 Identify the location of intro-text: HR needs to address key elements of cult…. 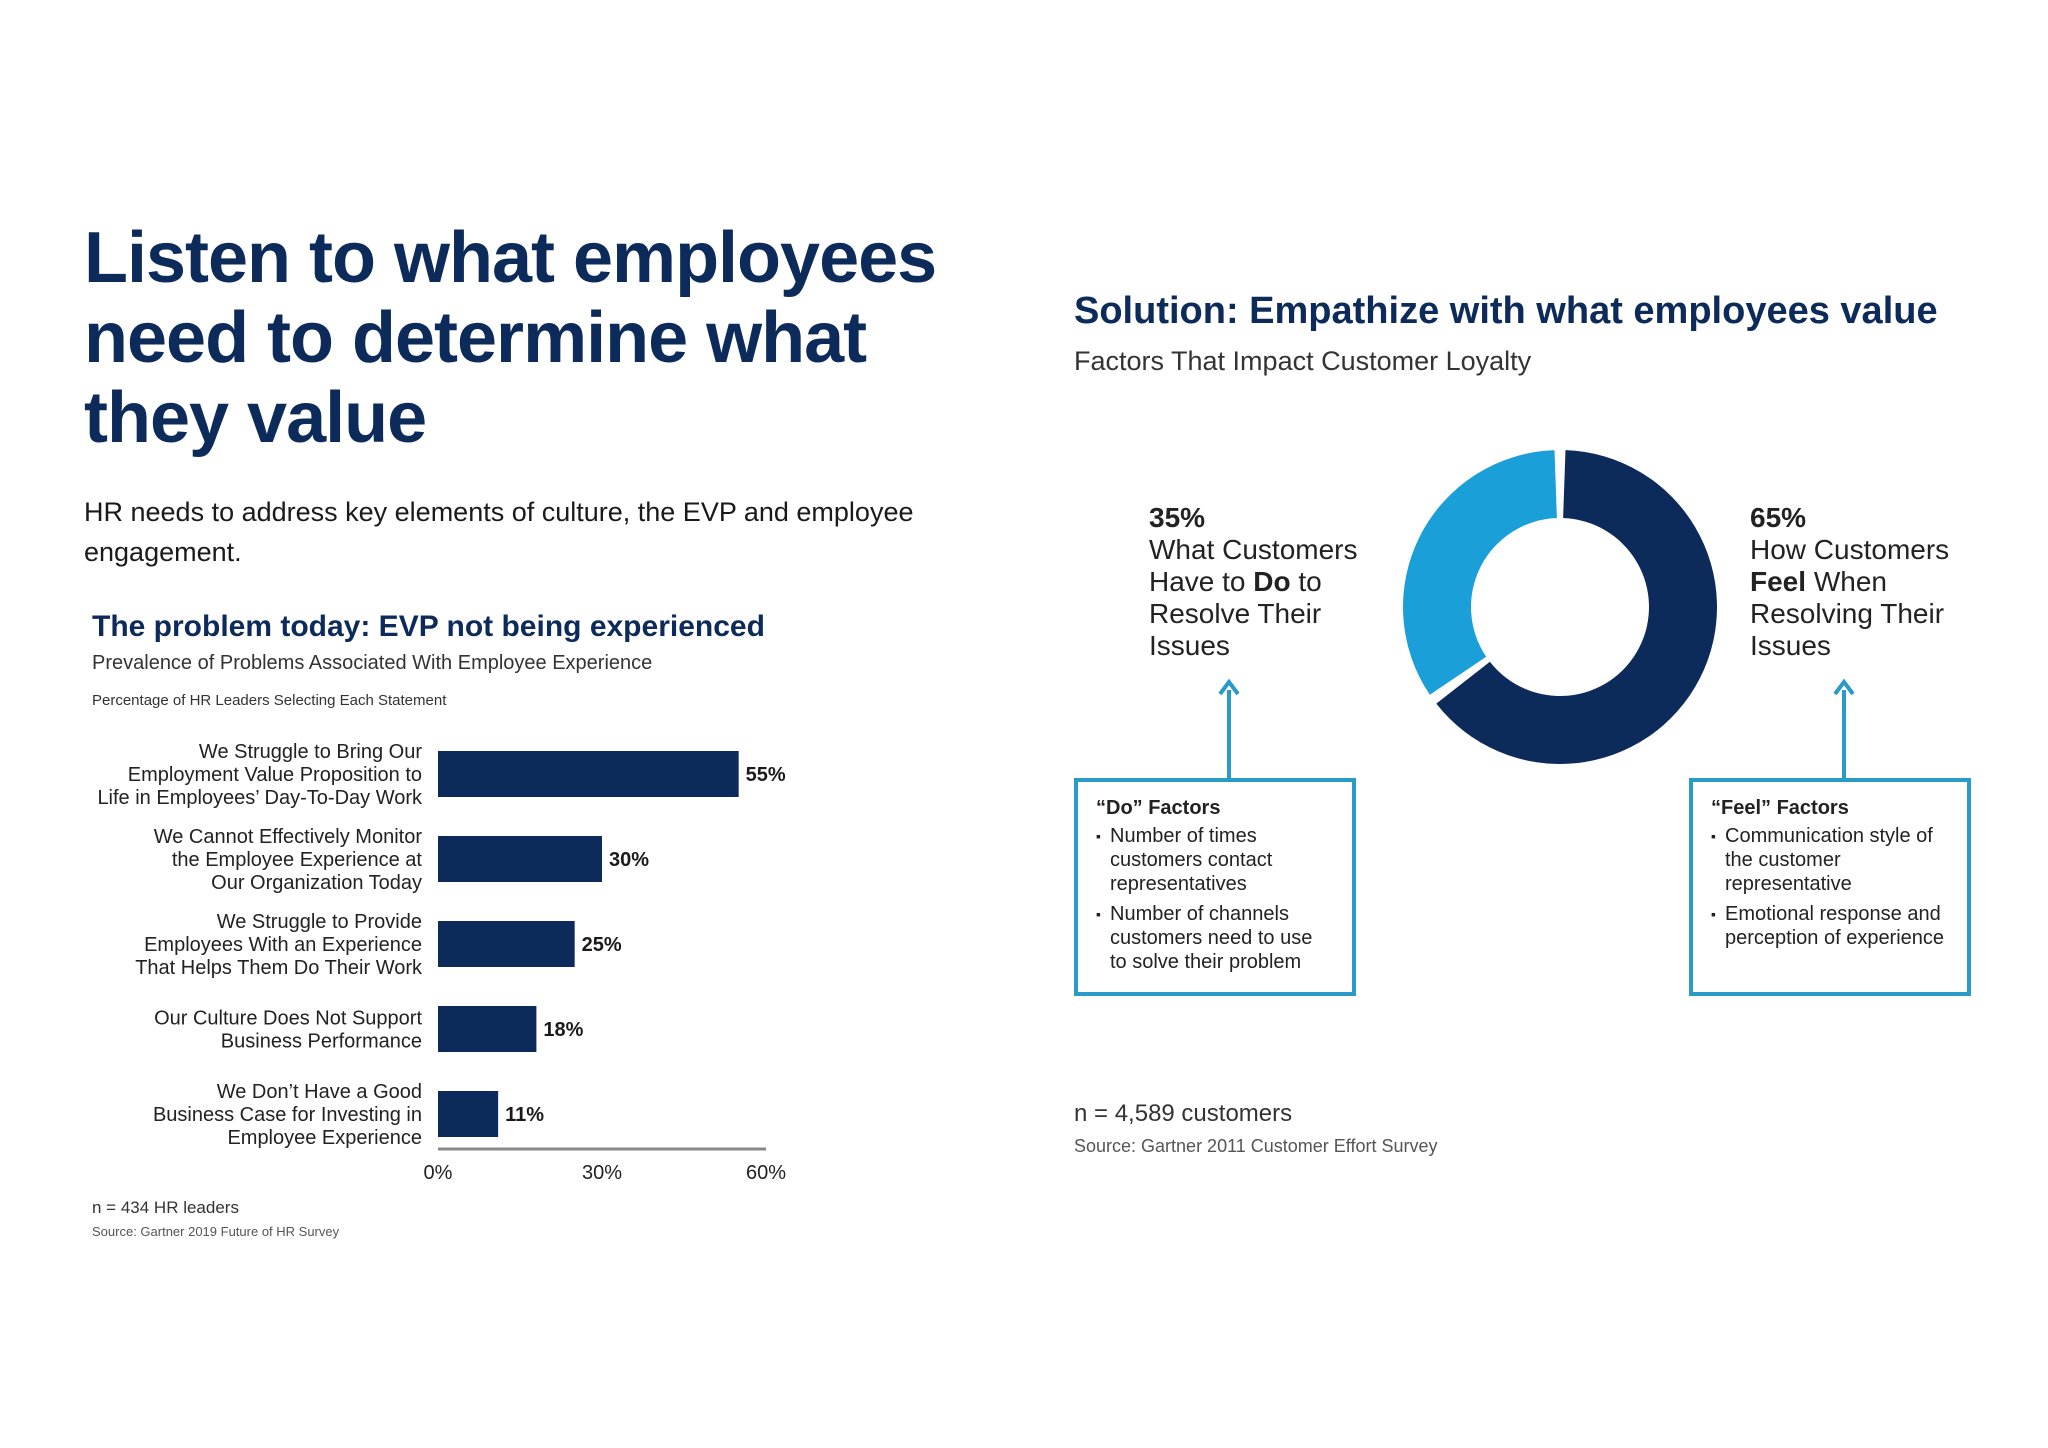
(499, 532).